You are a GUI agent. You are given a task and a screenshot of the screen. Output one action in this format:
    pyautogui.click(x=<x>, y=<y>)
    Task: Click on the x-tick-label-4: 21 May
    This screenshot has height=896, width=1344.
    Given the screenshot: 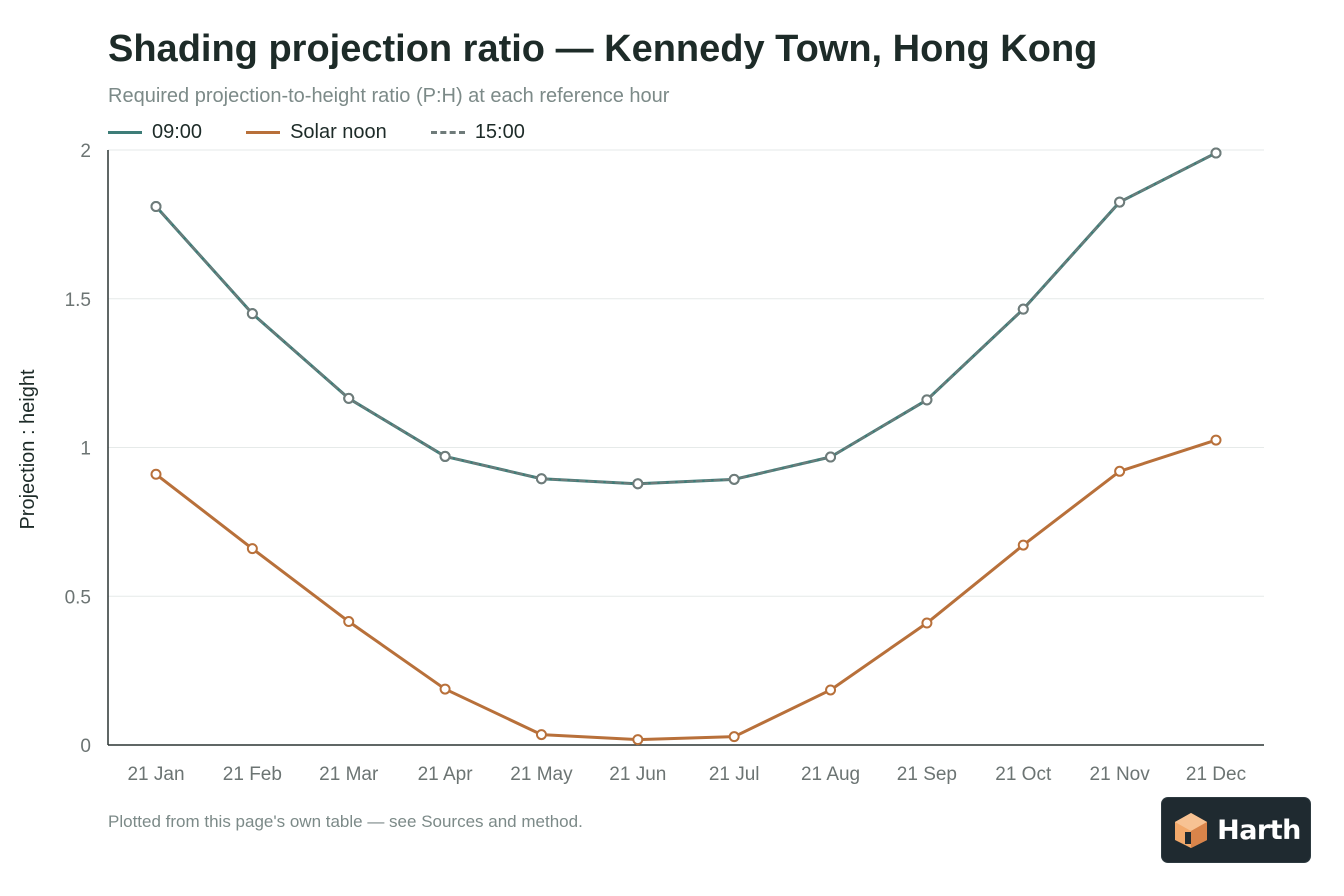 What is the action you would take?
    pyautogui.click(x=541, y=774)
    